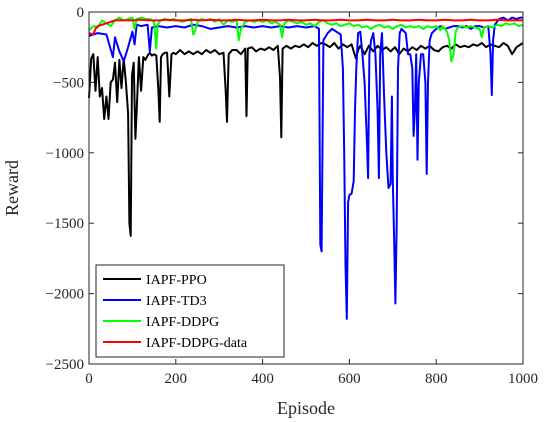  Describe the element at coordinates (176, 280) in the screenshot. I see `legend-label: IAPF-PPO` at that location.